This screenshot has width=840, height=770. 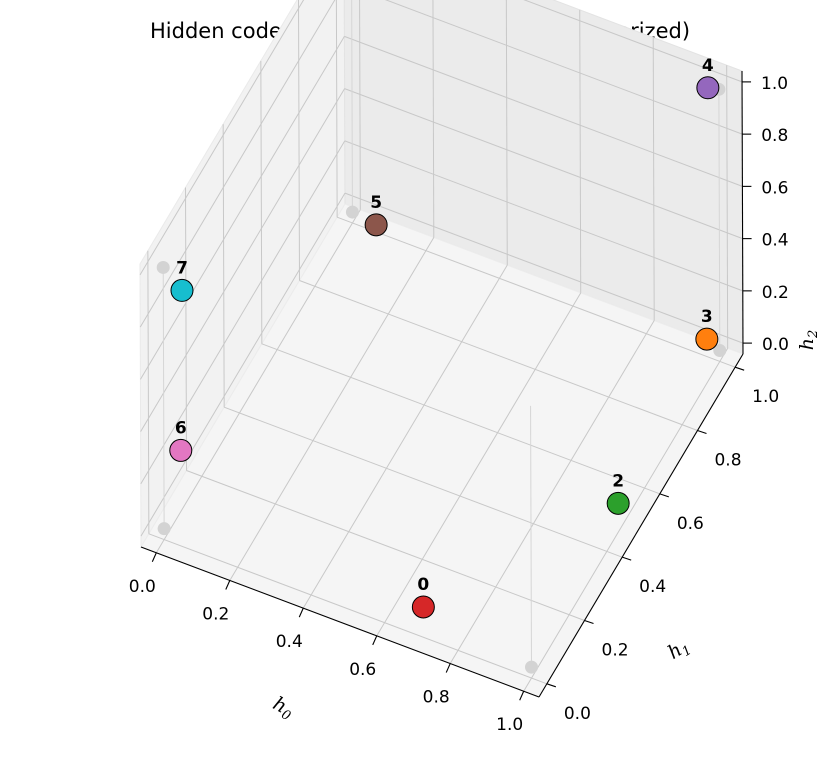 What do you see at coordinates (182, 268) in the screenshot?
I see `code-point-label: 7` at bounding box center [182, 268].